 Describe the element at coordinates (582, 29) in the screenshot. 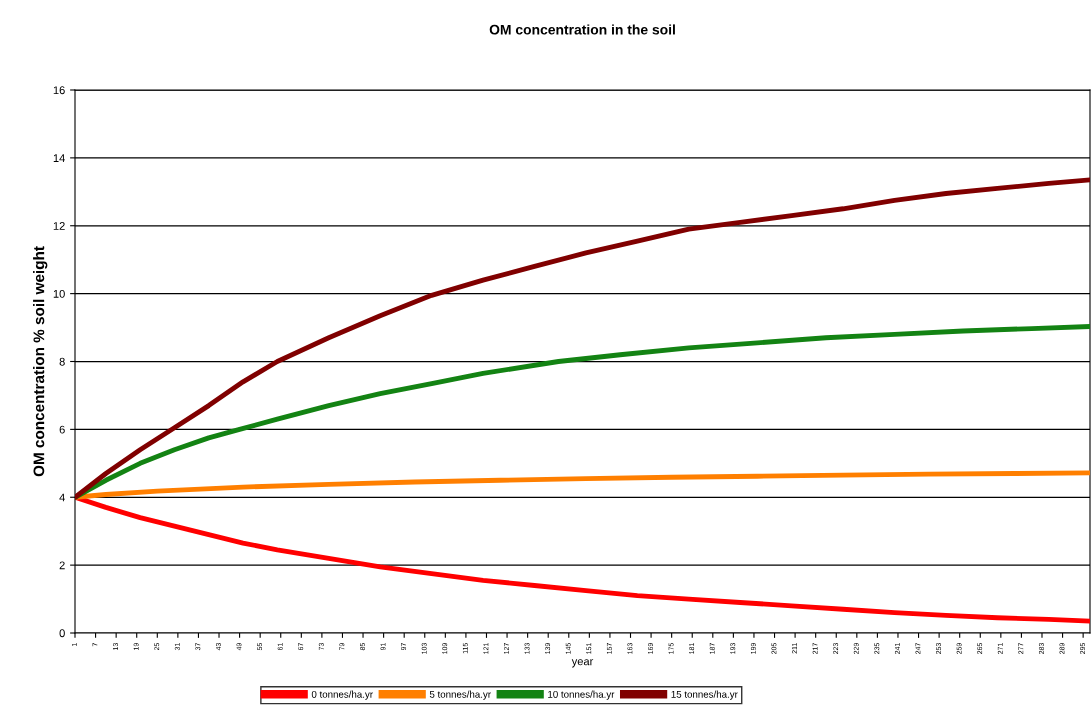

I see `chart-title: OM concentration in the soil` at that location.